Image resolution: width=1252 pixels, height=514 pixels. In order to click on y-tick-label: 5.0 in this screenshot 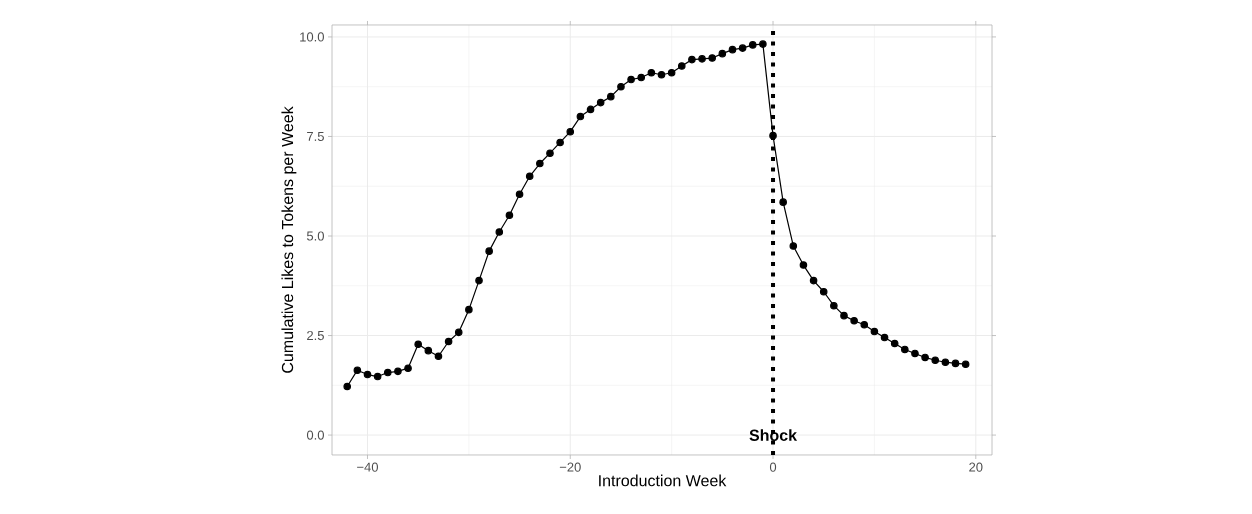, I will do `click(315, 236)`.